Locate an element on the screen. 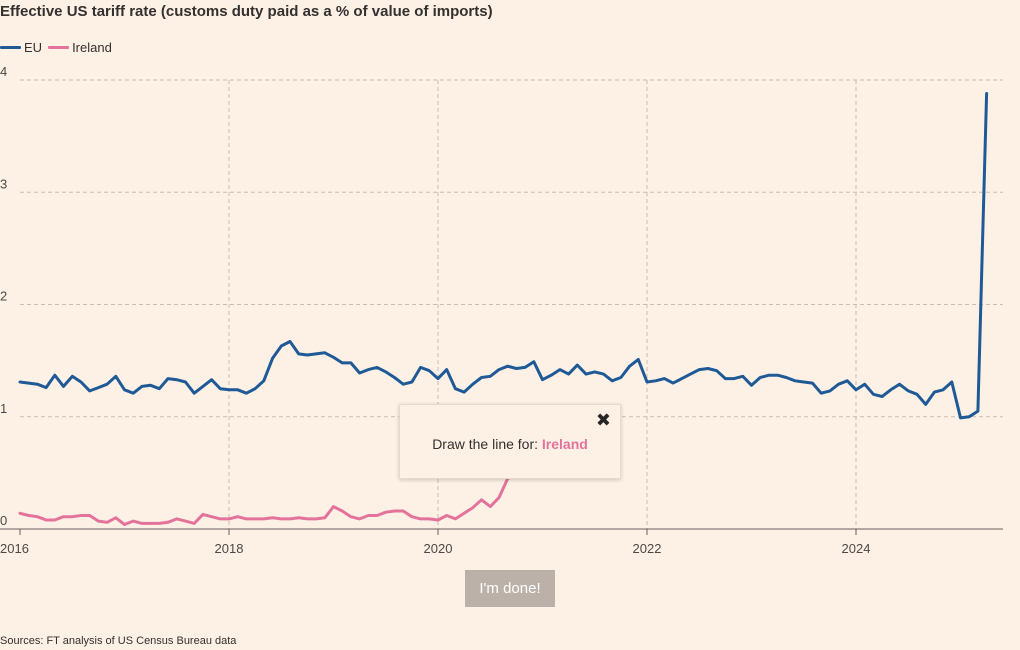  y-tick-label-4: 4 is located at coordinates (3, 71).